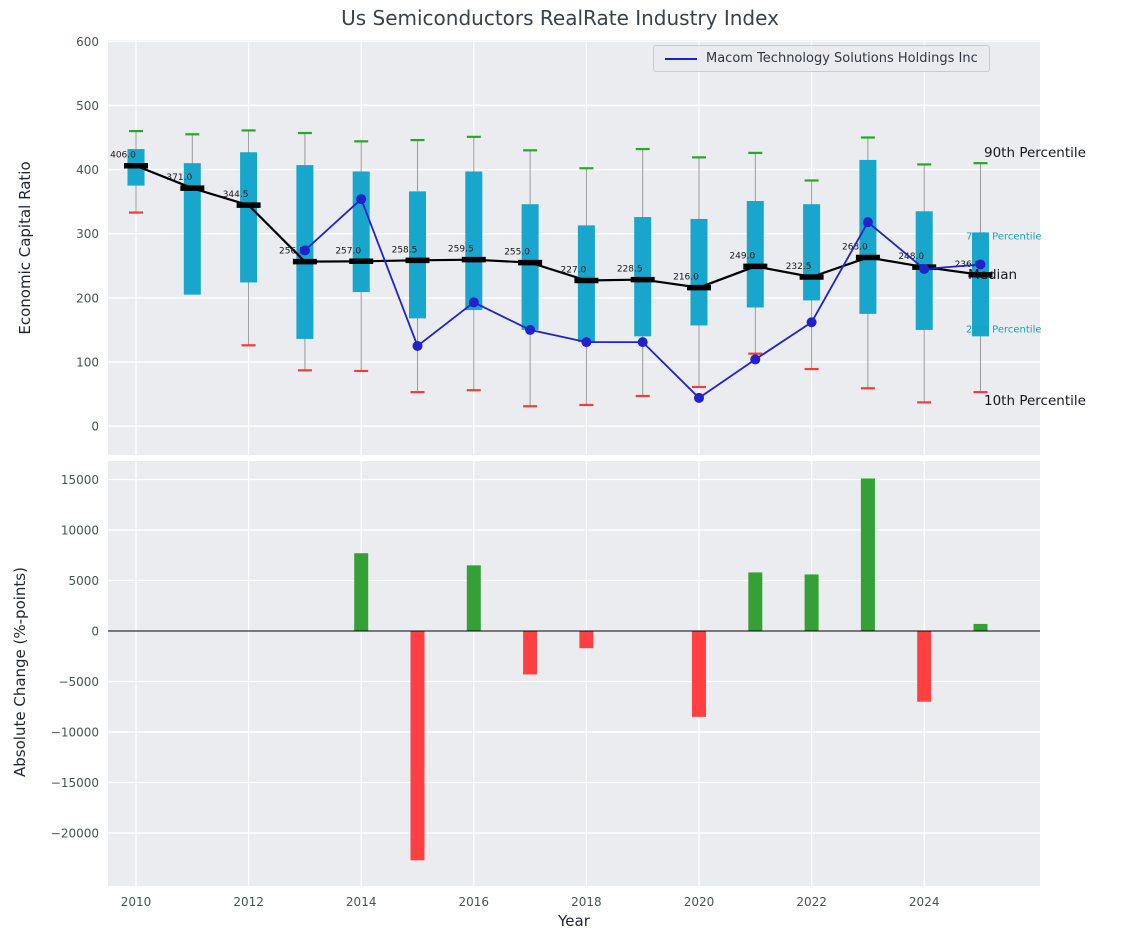 The image size is (1123, 942). What do you see at coordinates (586, 284) in the screenshot?
I see `iqr-box-2018` at bounding box center [586, 284].